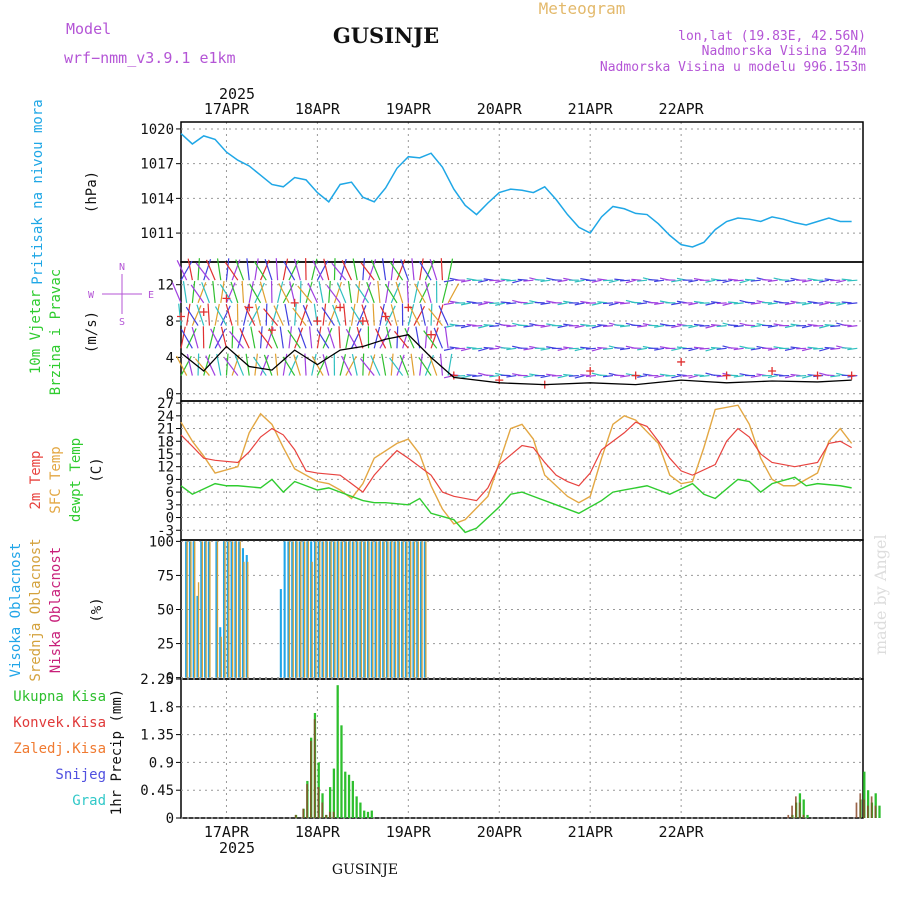 This screenshot has height=904, width=900. I want to click on watermark: made by Angel, so click(880, 594).